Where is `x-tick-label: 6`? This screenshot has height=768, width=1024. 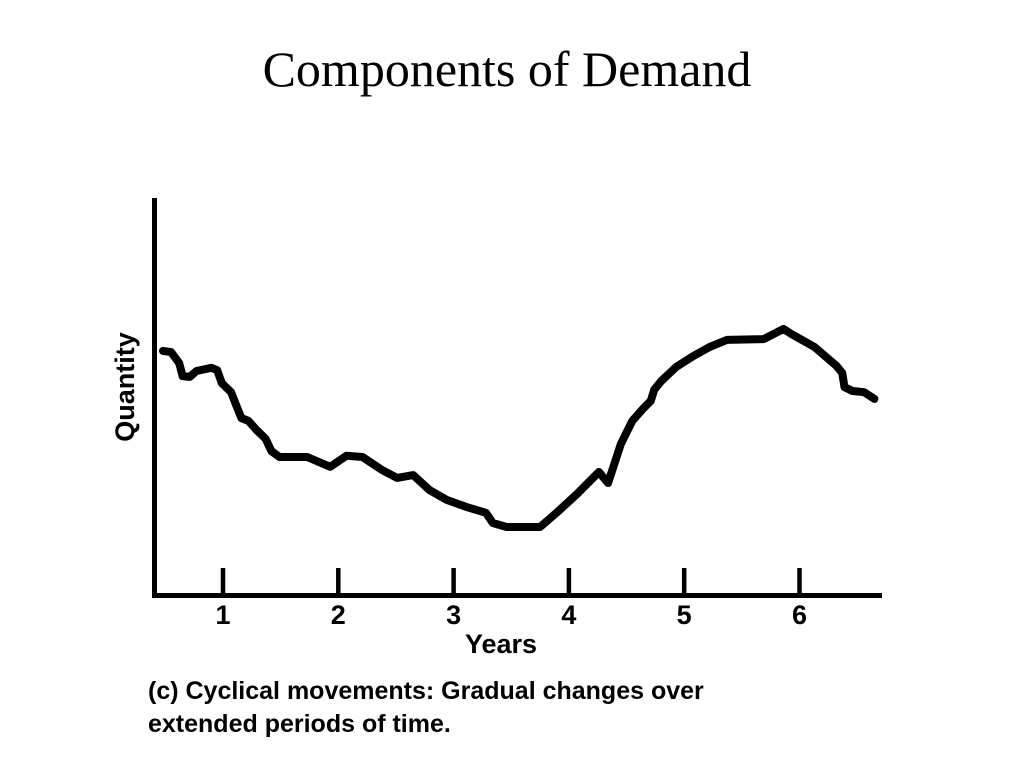 x-tick-label: 6 is located at coordinates (799, 615).